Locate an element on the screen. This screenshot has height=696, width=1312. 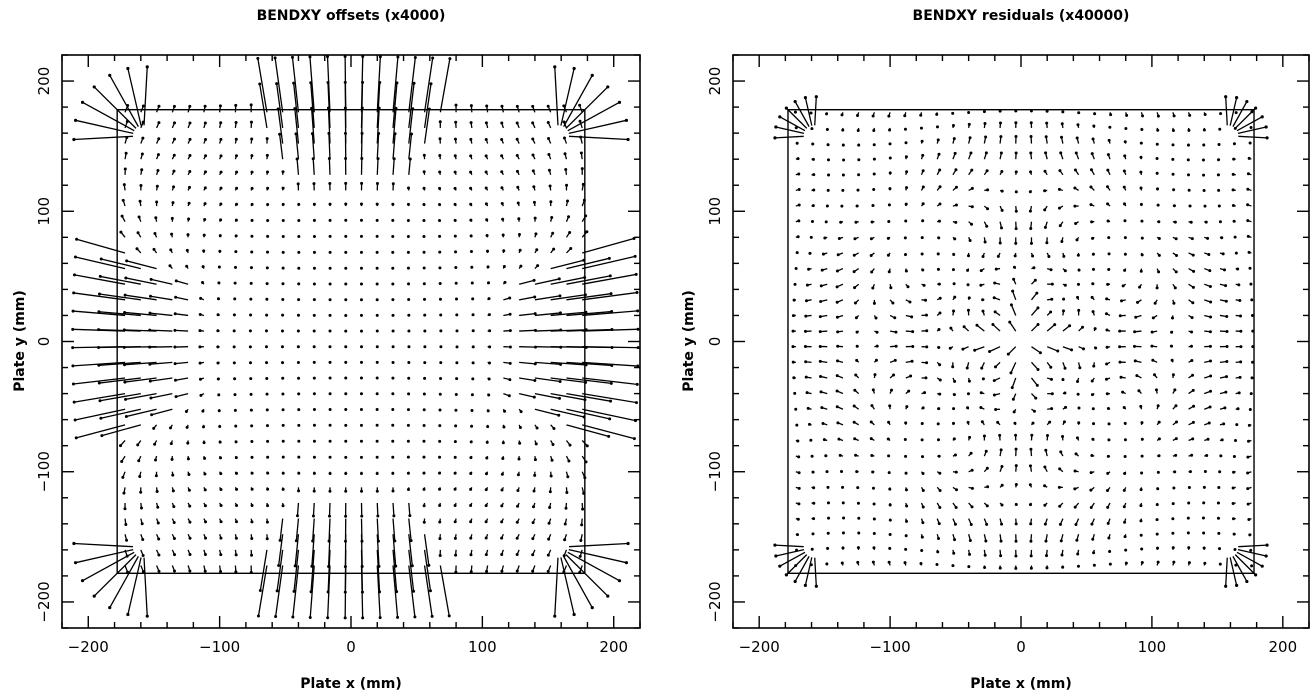
residuals-corner-vector is located at coordinates (808, 111).